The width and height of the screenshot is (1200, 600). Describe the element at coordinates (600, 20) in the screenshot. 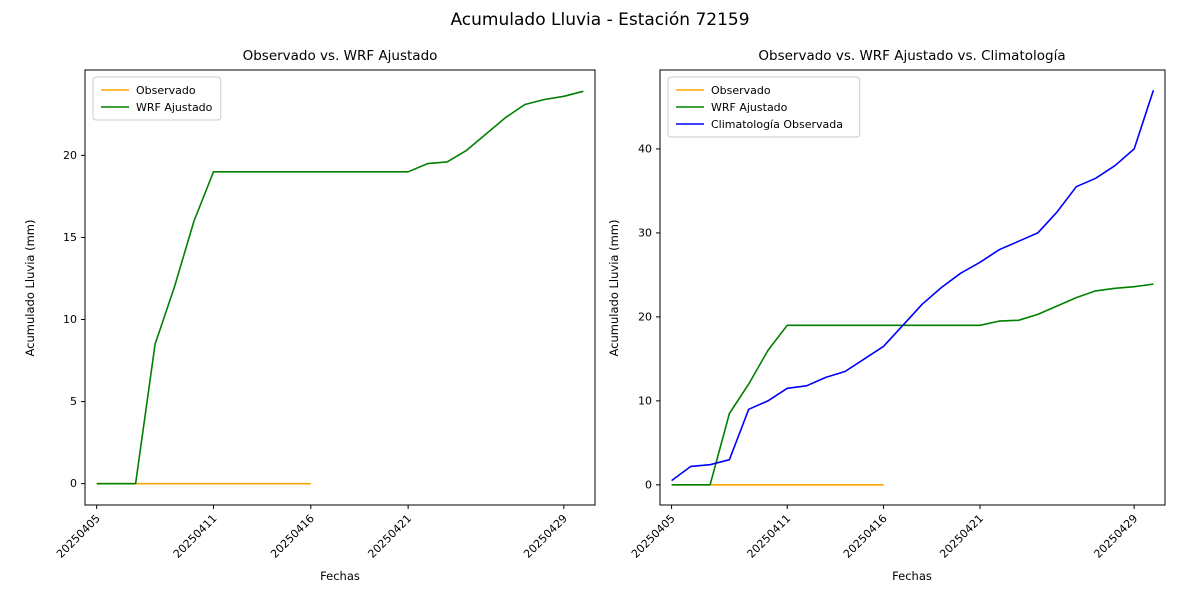

I see `figure-title: Acumulado Lluvia - Estación 72159` at that location.